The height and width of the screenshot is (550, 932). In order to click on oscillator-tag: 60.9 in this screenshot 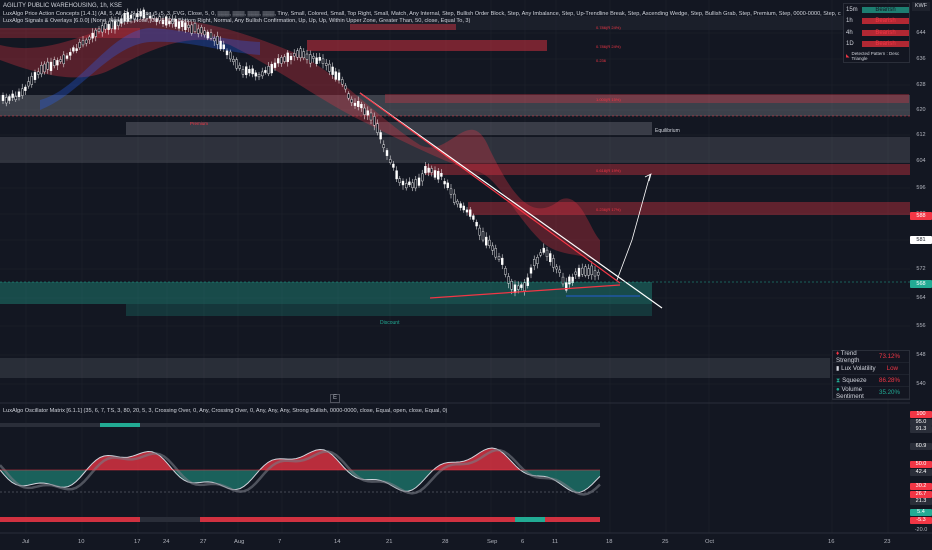, I will do `click(921, 446)`.